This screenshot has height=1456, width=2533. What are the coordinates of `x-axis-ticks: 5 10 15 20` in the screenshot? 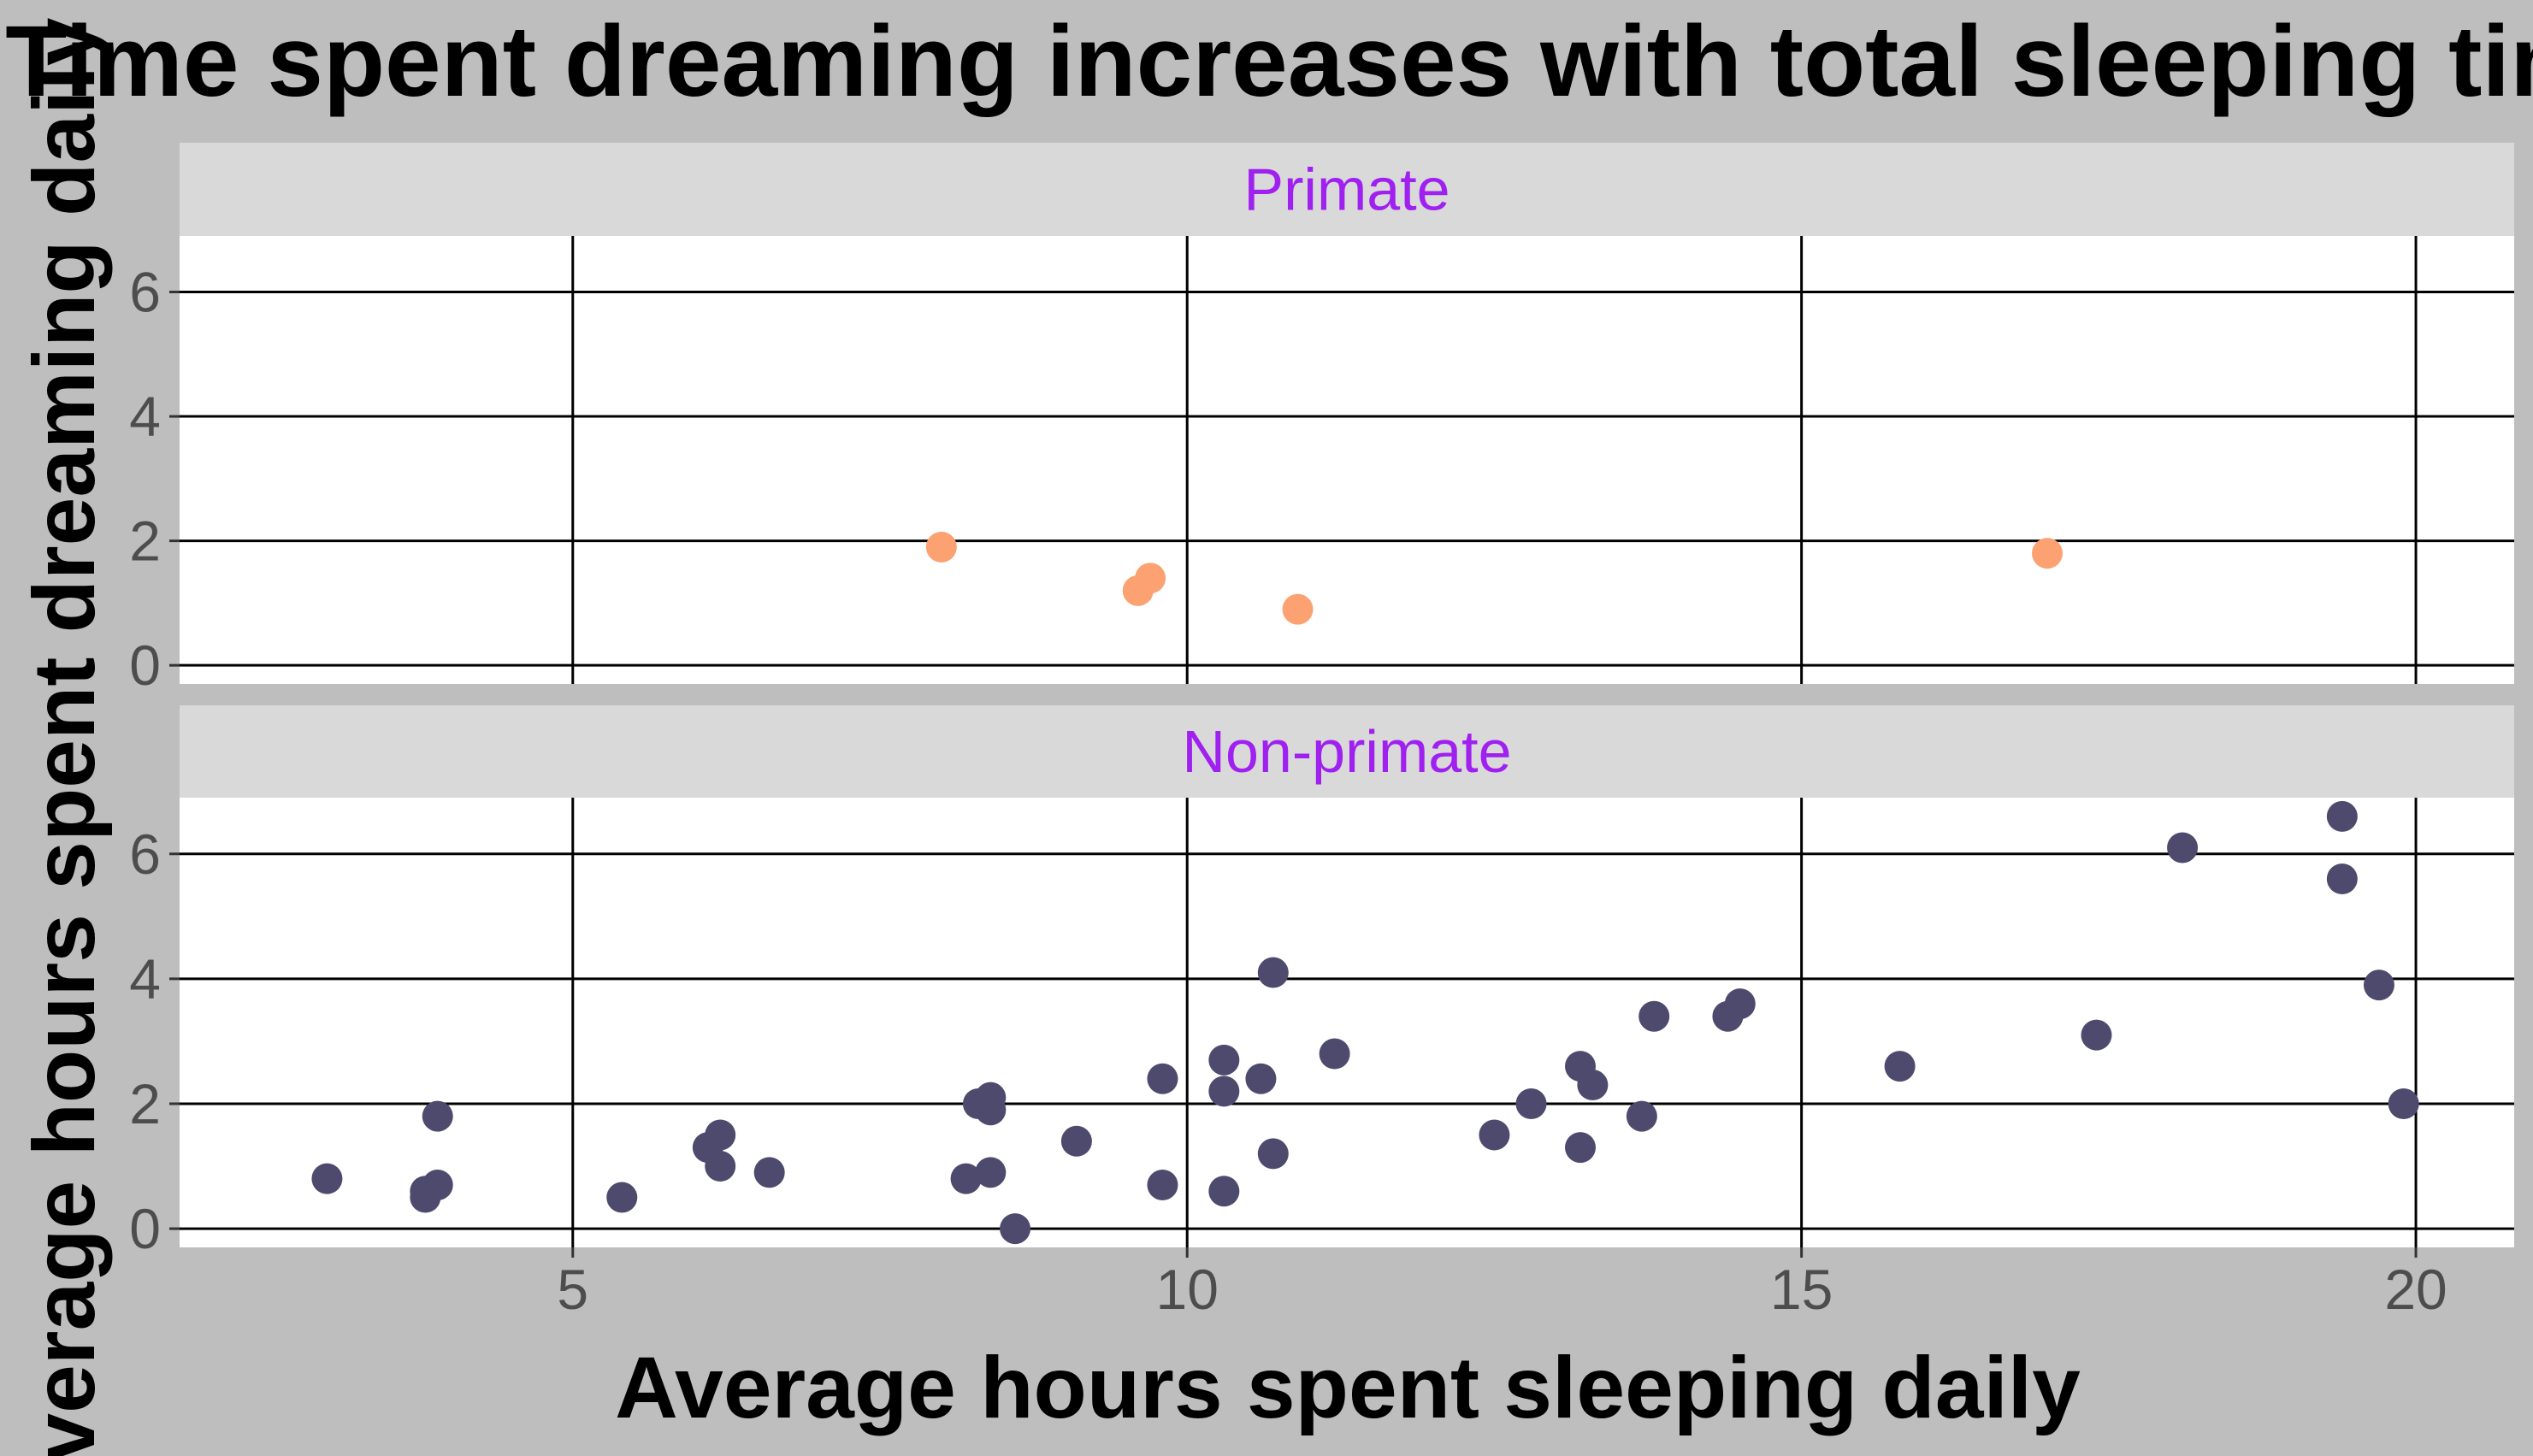 It's located at (1502, 1284).